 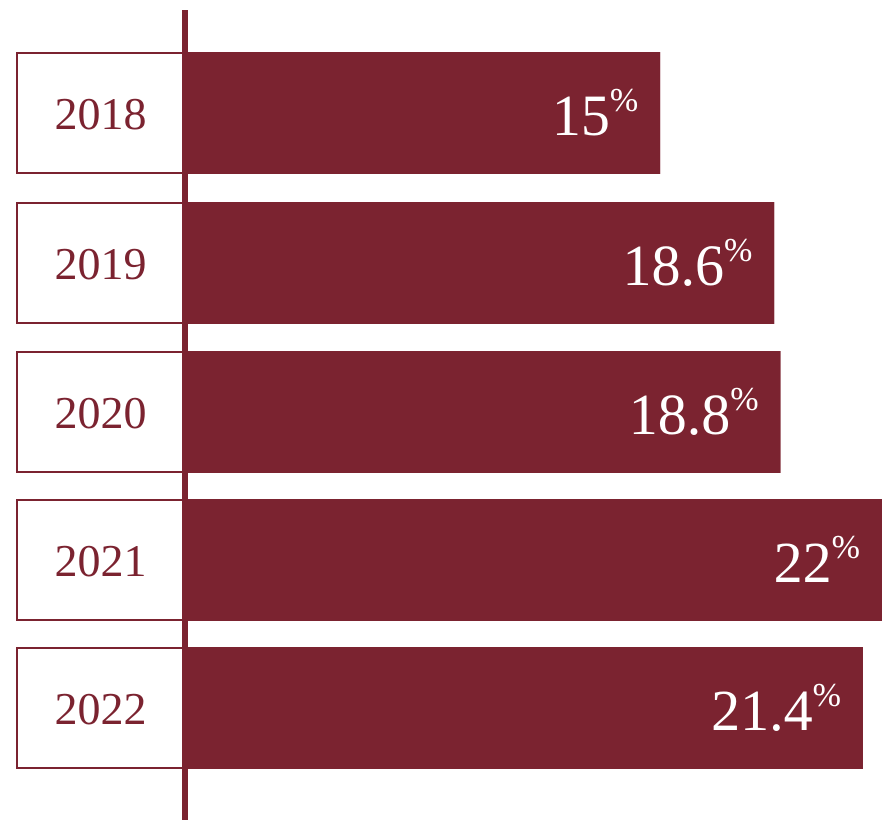 I want to click on bar-2019, so click(x=480, y=263).